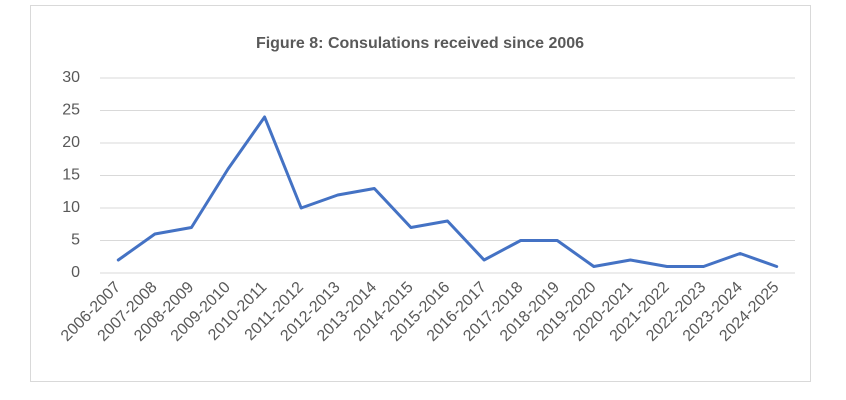 The height and width of the screenshot is (400, 846). Describe the element at coordinates (75, 272) in the screenshot. I see `y-tick-label: 0` at that location.